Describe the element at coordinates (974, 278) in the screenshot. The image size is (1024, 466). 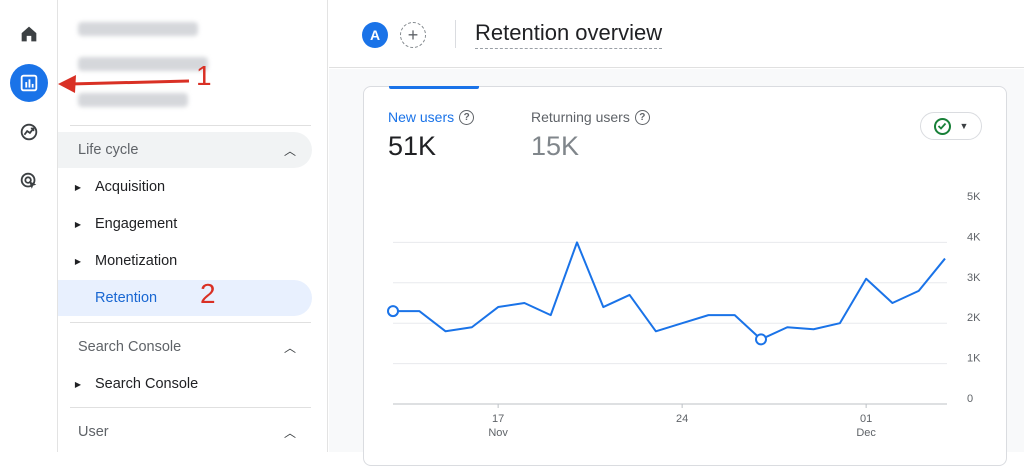
I see `y-tick-label: 3K` at that location.